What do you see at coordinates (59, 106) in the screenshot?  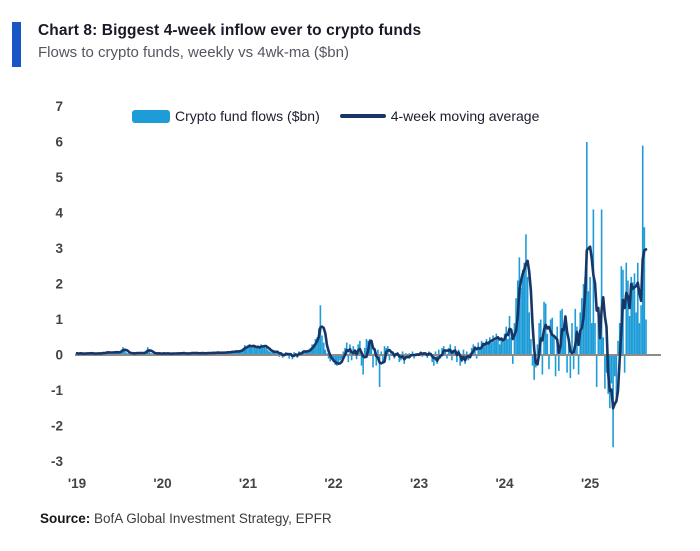 I see `y-tick-label: 7` at bounding box center [59, 106].